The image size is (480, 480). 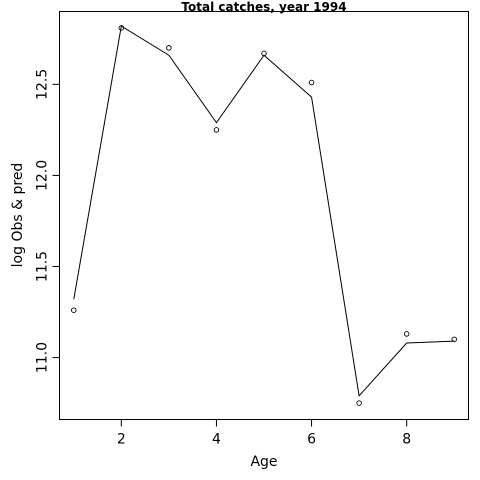 What do you see at coordinates (47, 221) in the screenshot?
I see `y-axis: 11.0 11.5 12.0 12.5` at bounding box center [47, 221].